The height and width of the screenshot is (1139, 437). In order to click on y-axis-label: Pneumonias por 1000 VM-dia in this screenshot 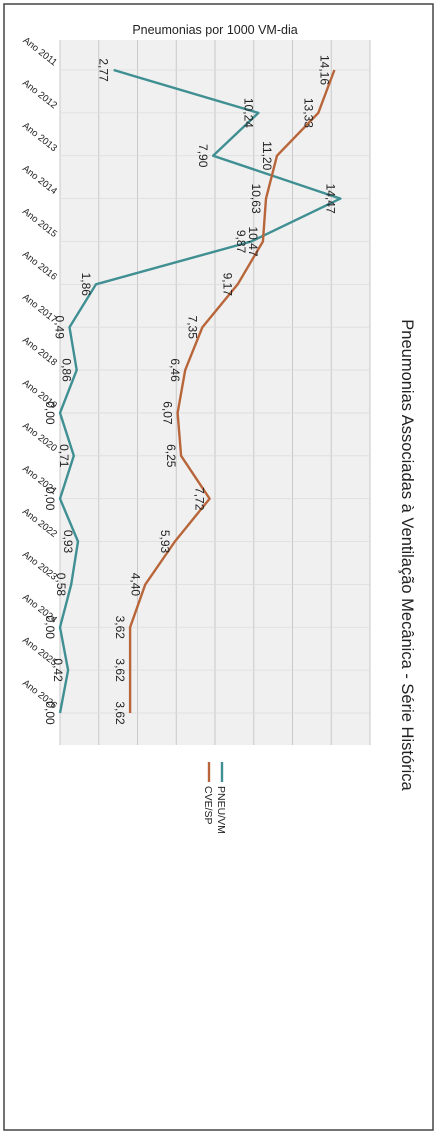, I will do `click(214, 30)`.